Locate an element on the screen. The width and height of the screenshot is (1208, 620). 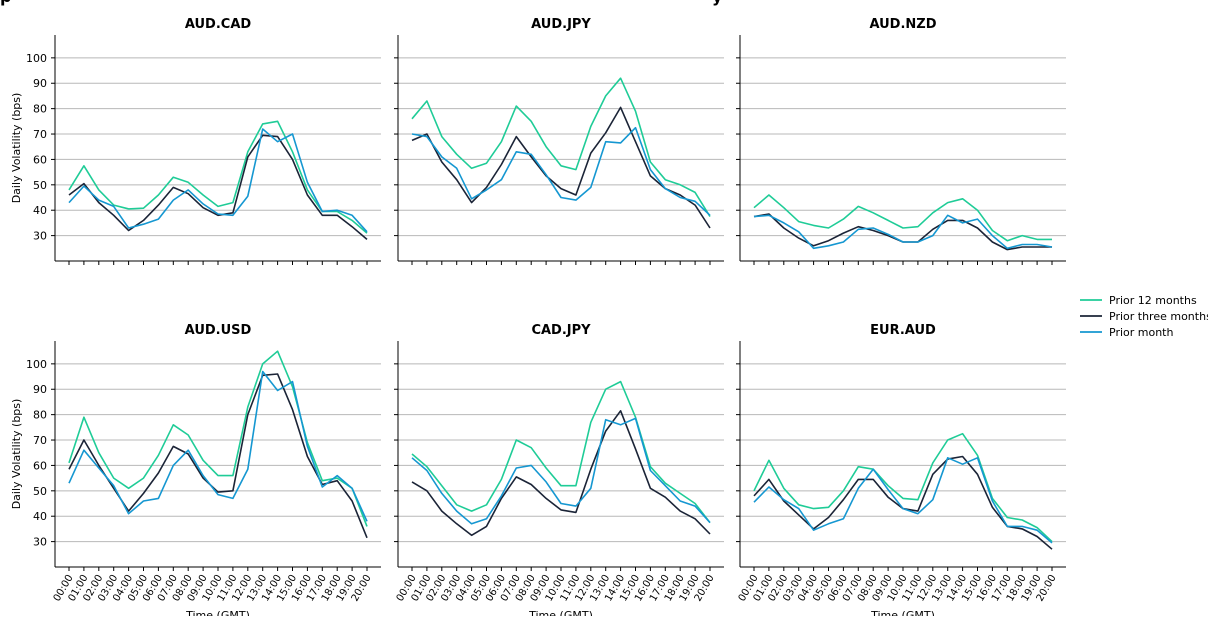
chart-panel: AUD.JPY is located at coordinates (559, 141).